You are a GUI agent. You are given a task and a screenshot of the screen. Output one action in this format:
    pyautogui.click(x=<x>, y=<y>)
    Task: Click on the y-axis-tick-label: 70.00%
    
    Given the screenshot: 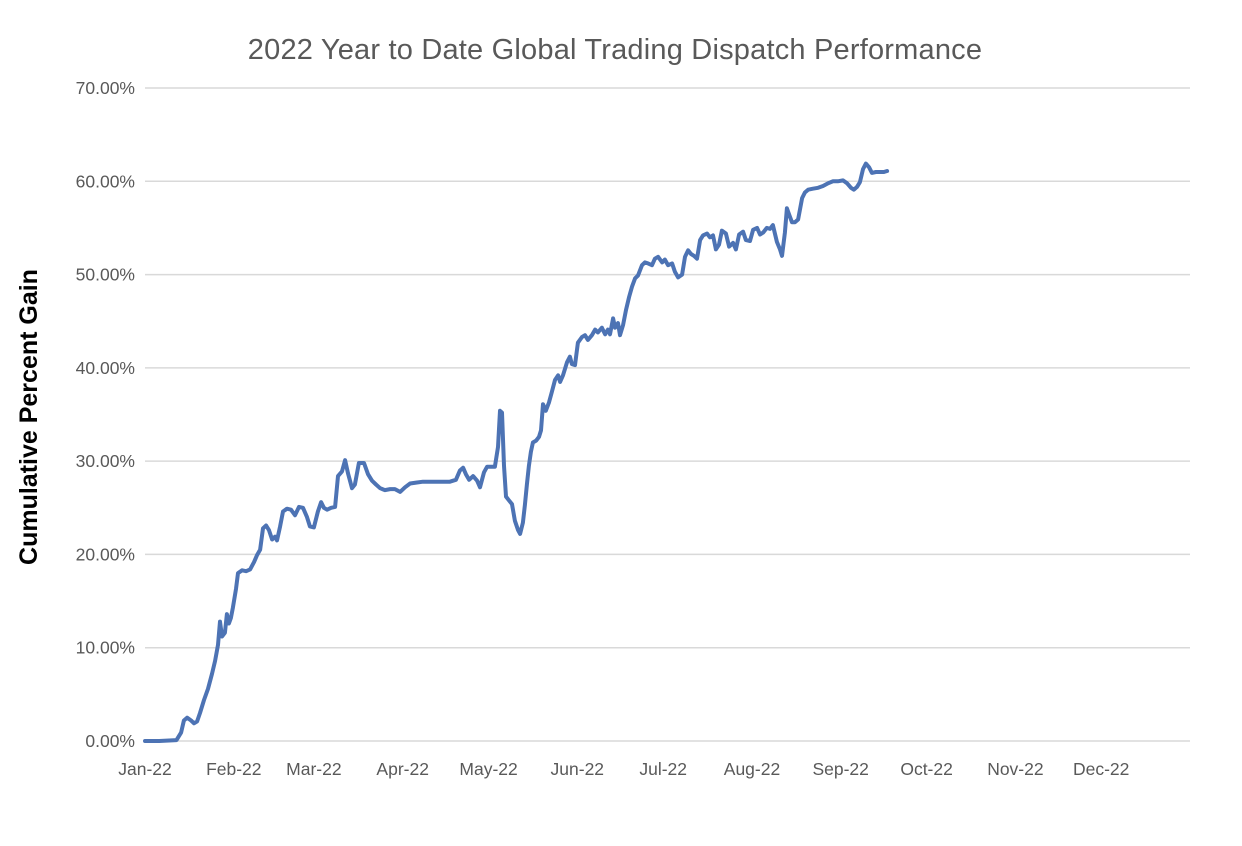 What is the action you would take?
    pyautogui.click(x=105, y=88)
    